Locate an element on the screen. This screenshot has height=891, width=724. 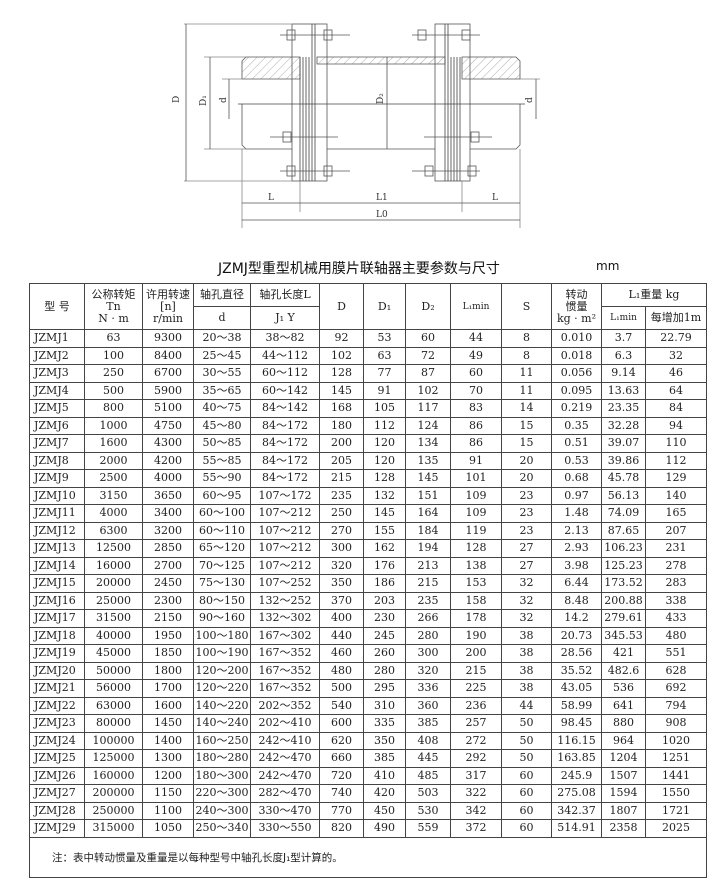
table-cell: 335 is located at coordinates (384, 723).